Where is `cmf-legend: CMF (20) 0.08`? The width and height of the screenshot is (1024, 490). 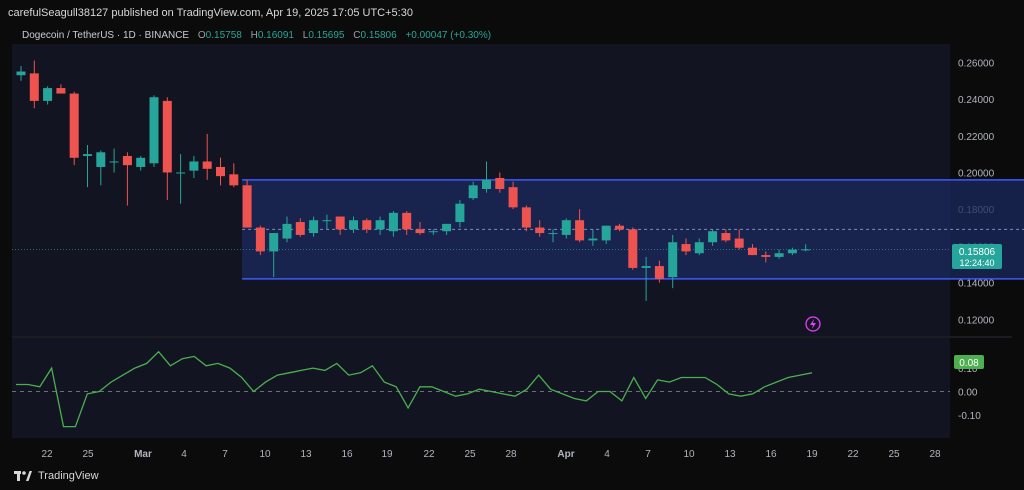
cmf-legend: CMF (20) 0.08 is located at coordinates (55, 346).